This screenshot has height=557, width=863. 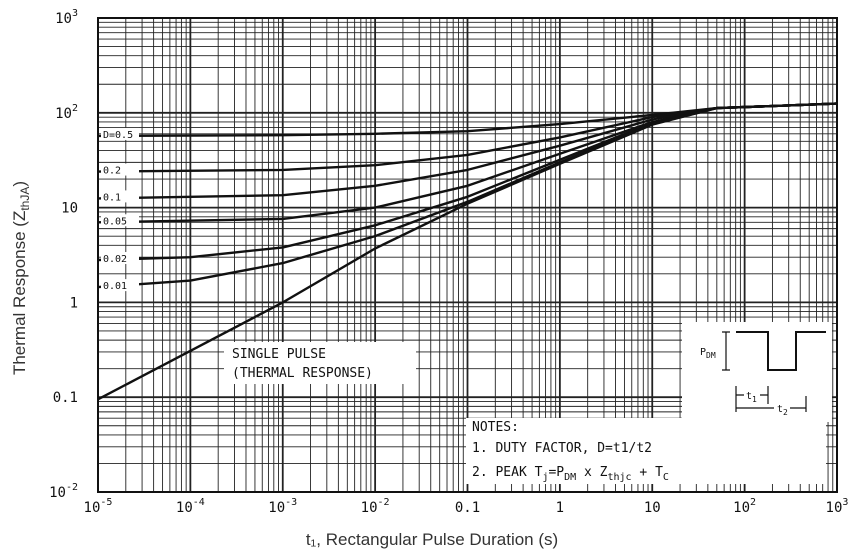 I want to click on pulse-waveform-inset: PDM t1 t2, so click(x=757, y=372).